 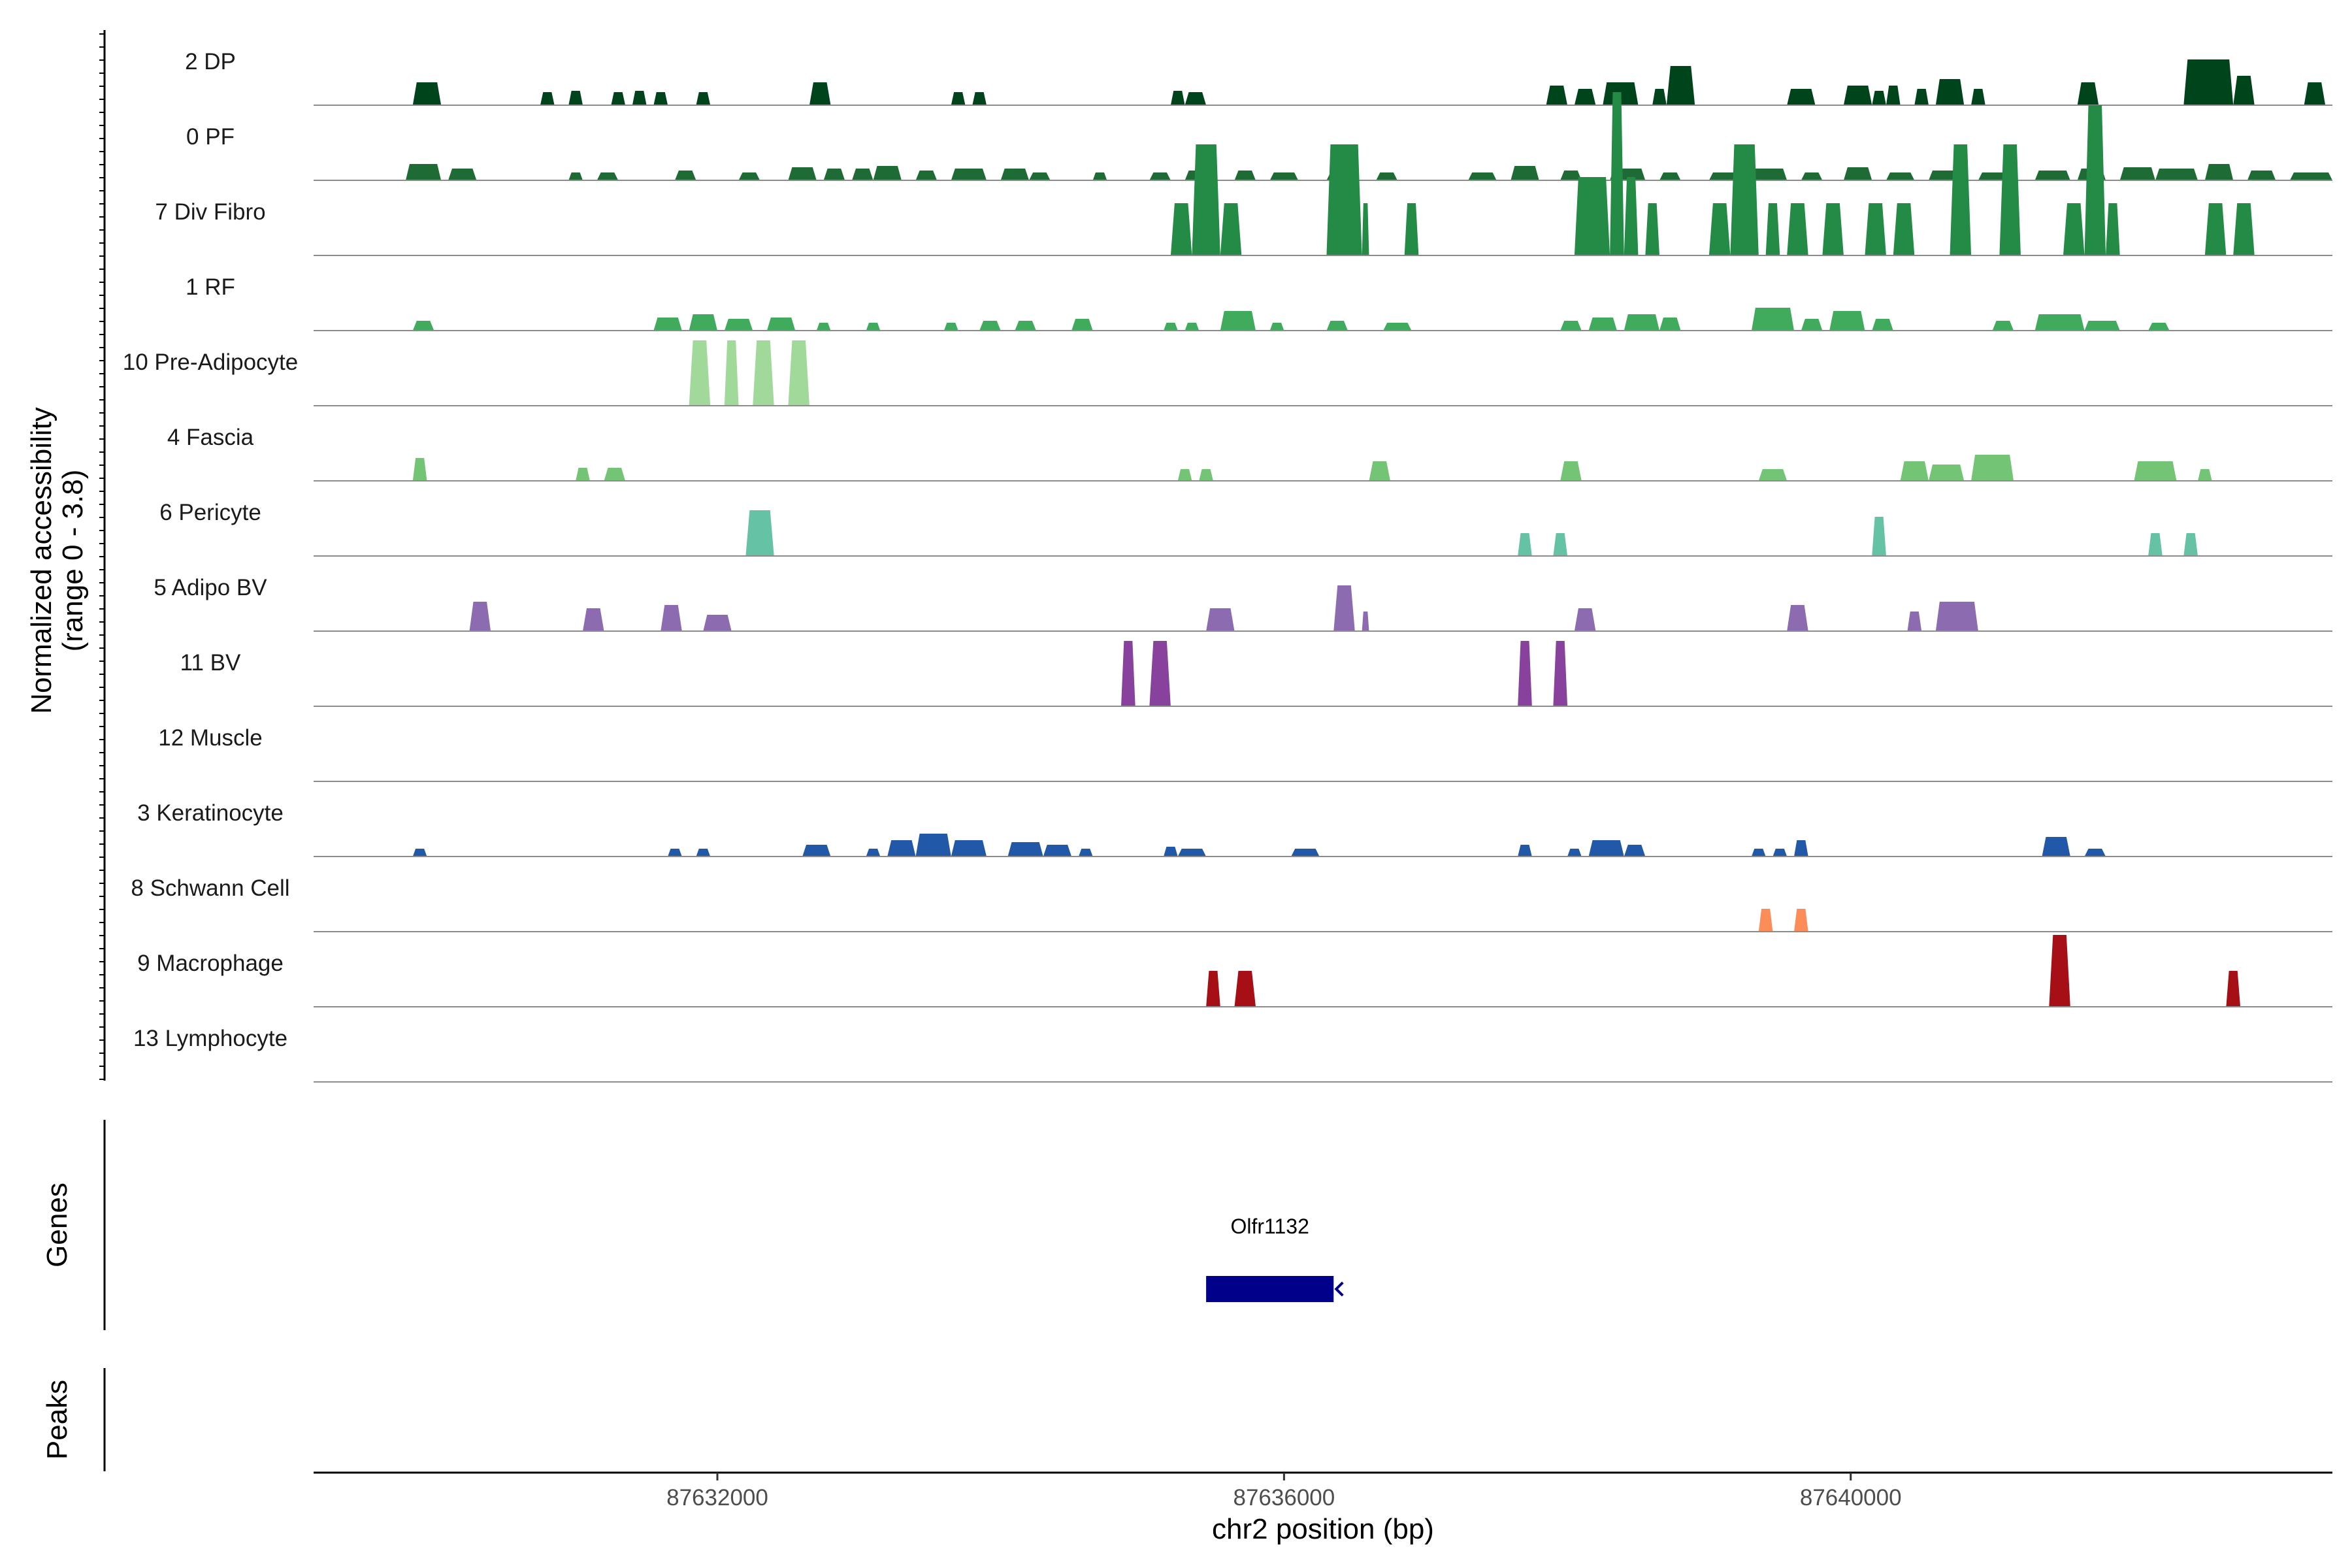 What do you see at coordinates (210, 738) in the screenshot?
I see `track-label: 12 Muscle` at bounding box center [210, 738].